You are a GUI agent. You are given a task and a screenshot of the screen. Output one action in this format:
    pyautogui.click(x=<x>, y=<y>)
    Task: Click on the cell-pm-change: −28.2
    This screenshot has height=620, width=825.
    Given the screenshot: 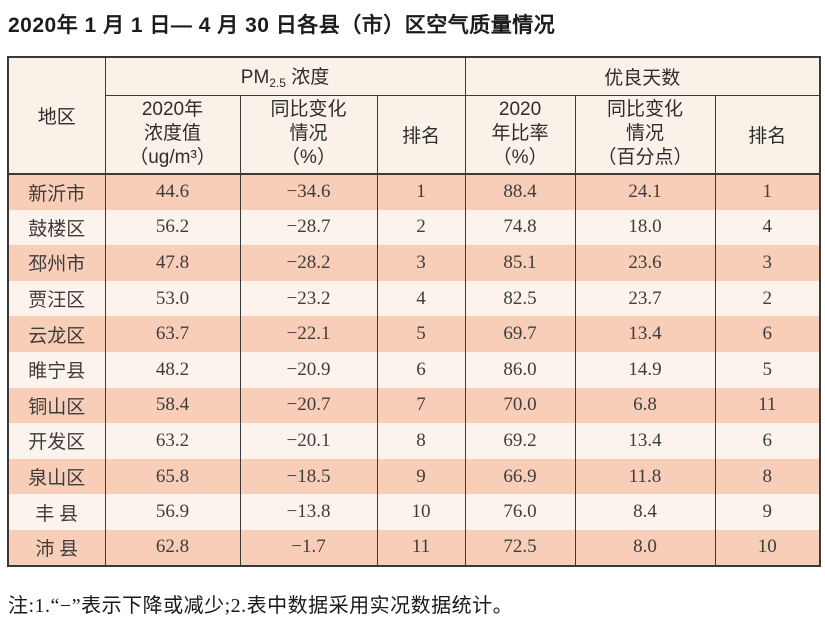 What is the action you would take?
    pyautogui.click(x=308, y=263)
    